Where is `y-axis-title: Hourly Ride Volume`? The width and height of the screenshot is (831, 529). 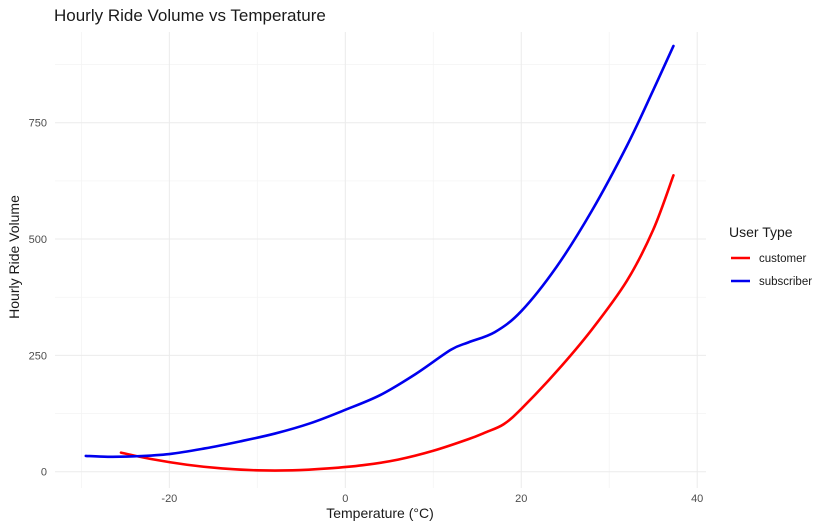
y-axis-title: Hourly Ride Volume is located at coordinates (14, 257).